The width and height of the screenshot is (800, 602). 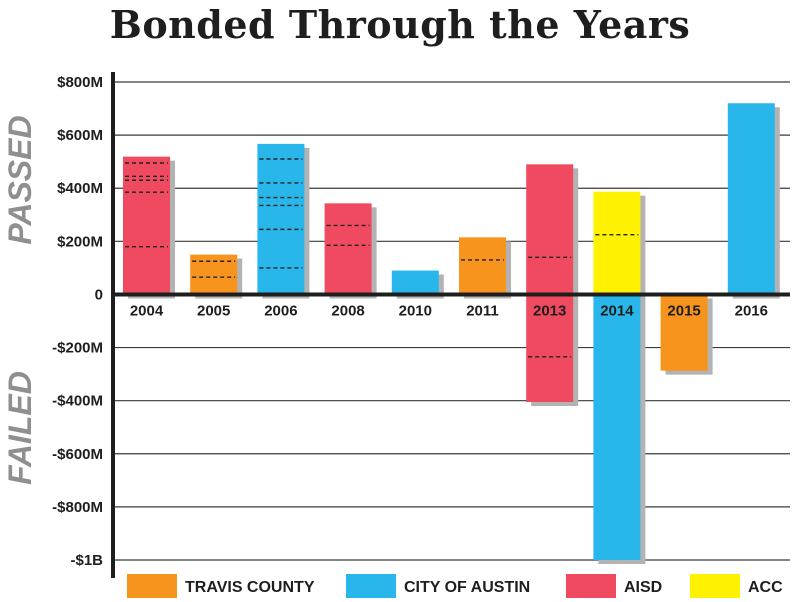 What do you see at coordinates (549, 310) in the screenshot?
I see `category-label: 2013` at bounding box center [549, 310].